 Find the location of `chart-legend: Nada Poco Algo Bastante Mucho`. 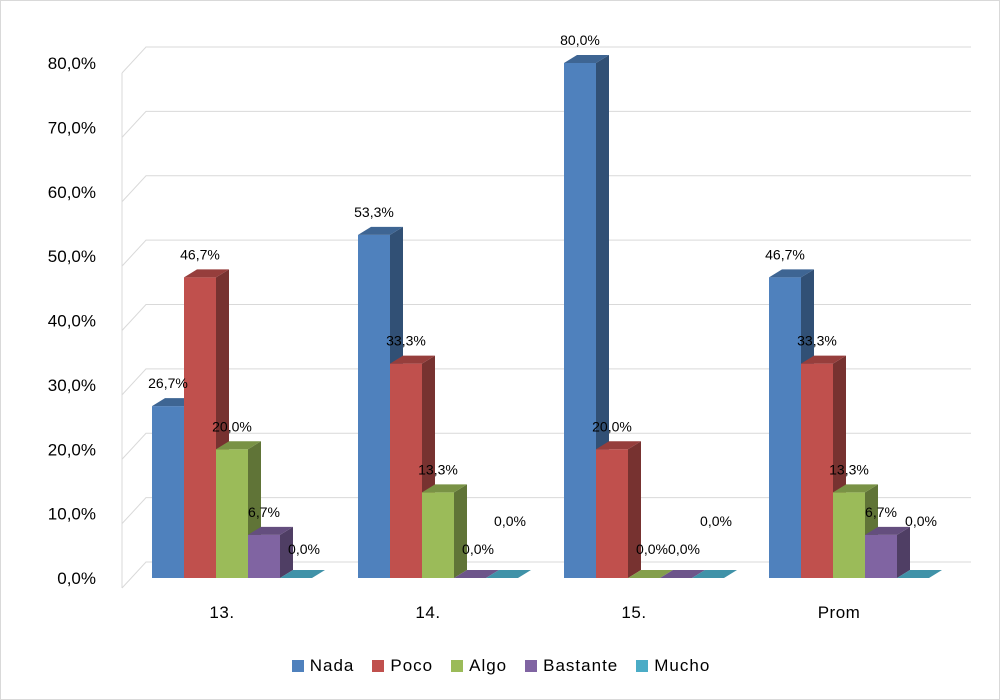

chart-legend: Nada Poco Algo Bastante Mucho is located at coordinates (500, 666).